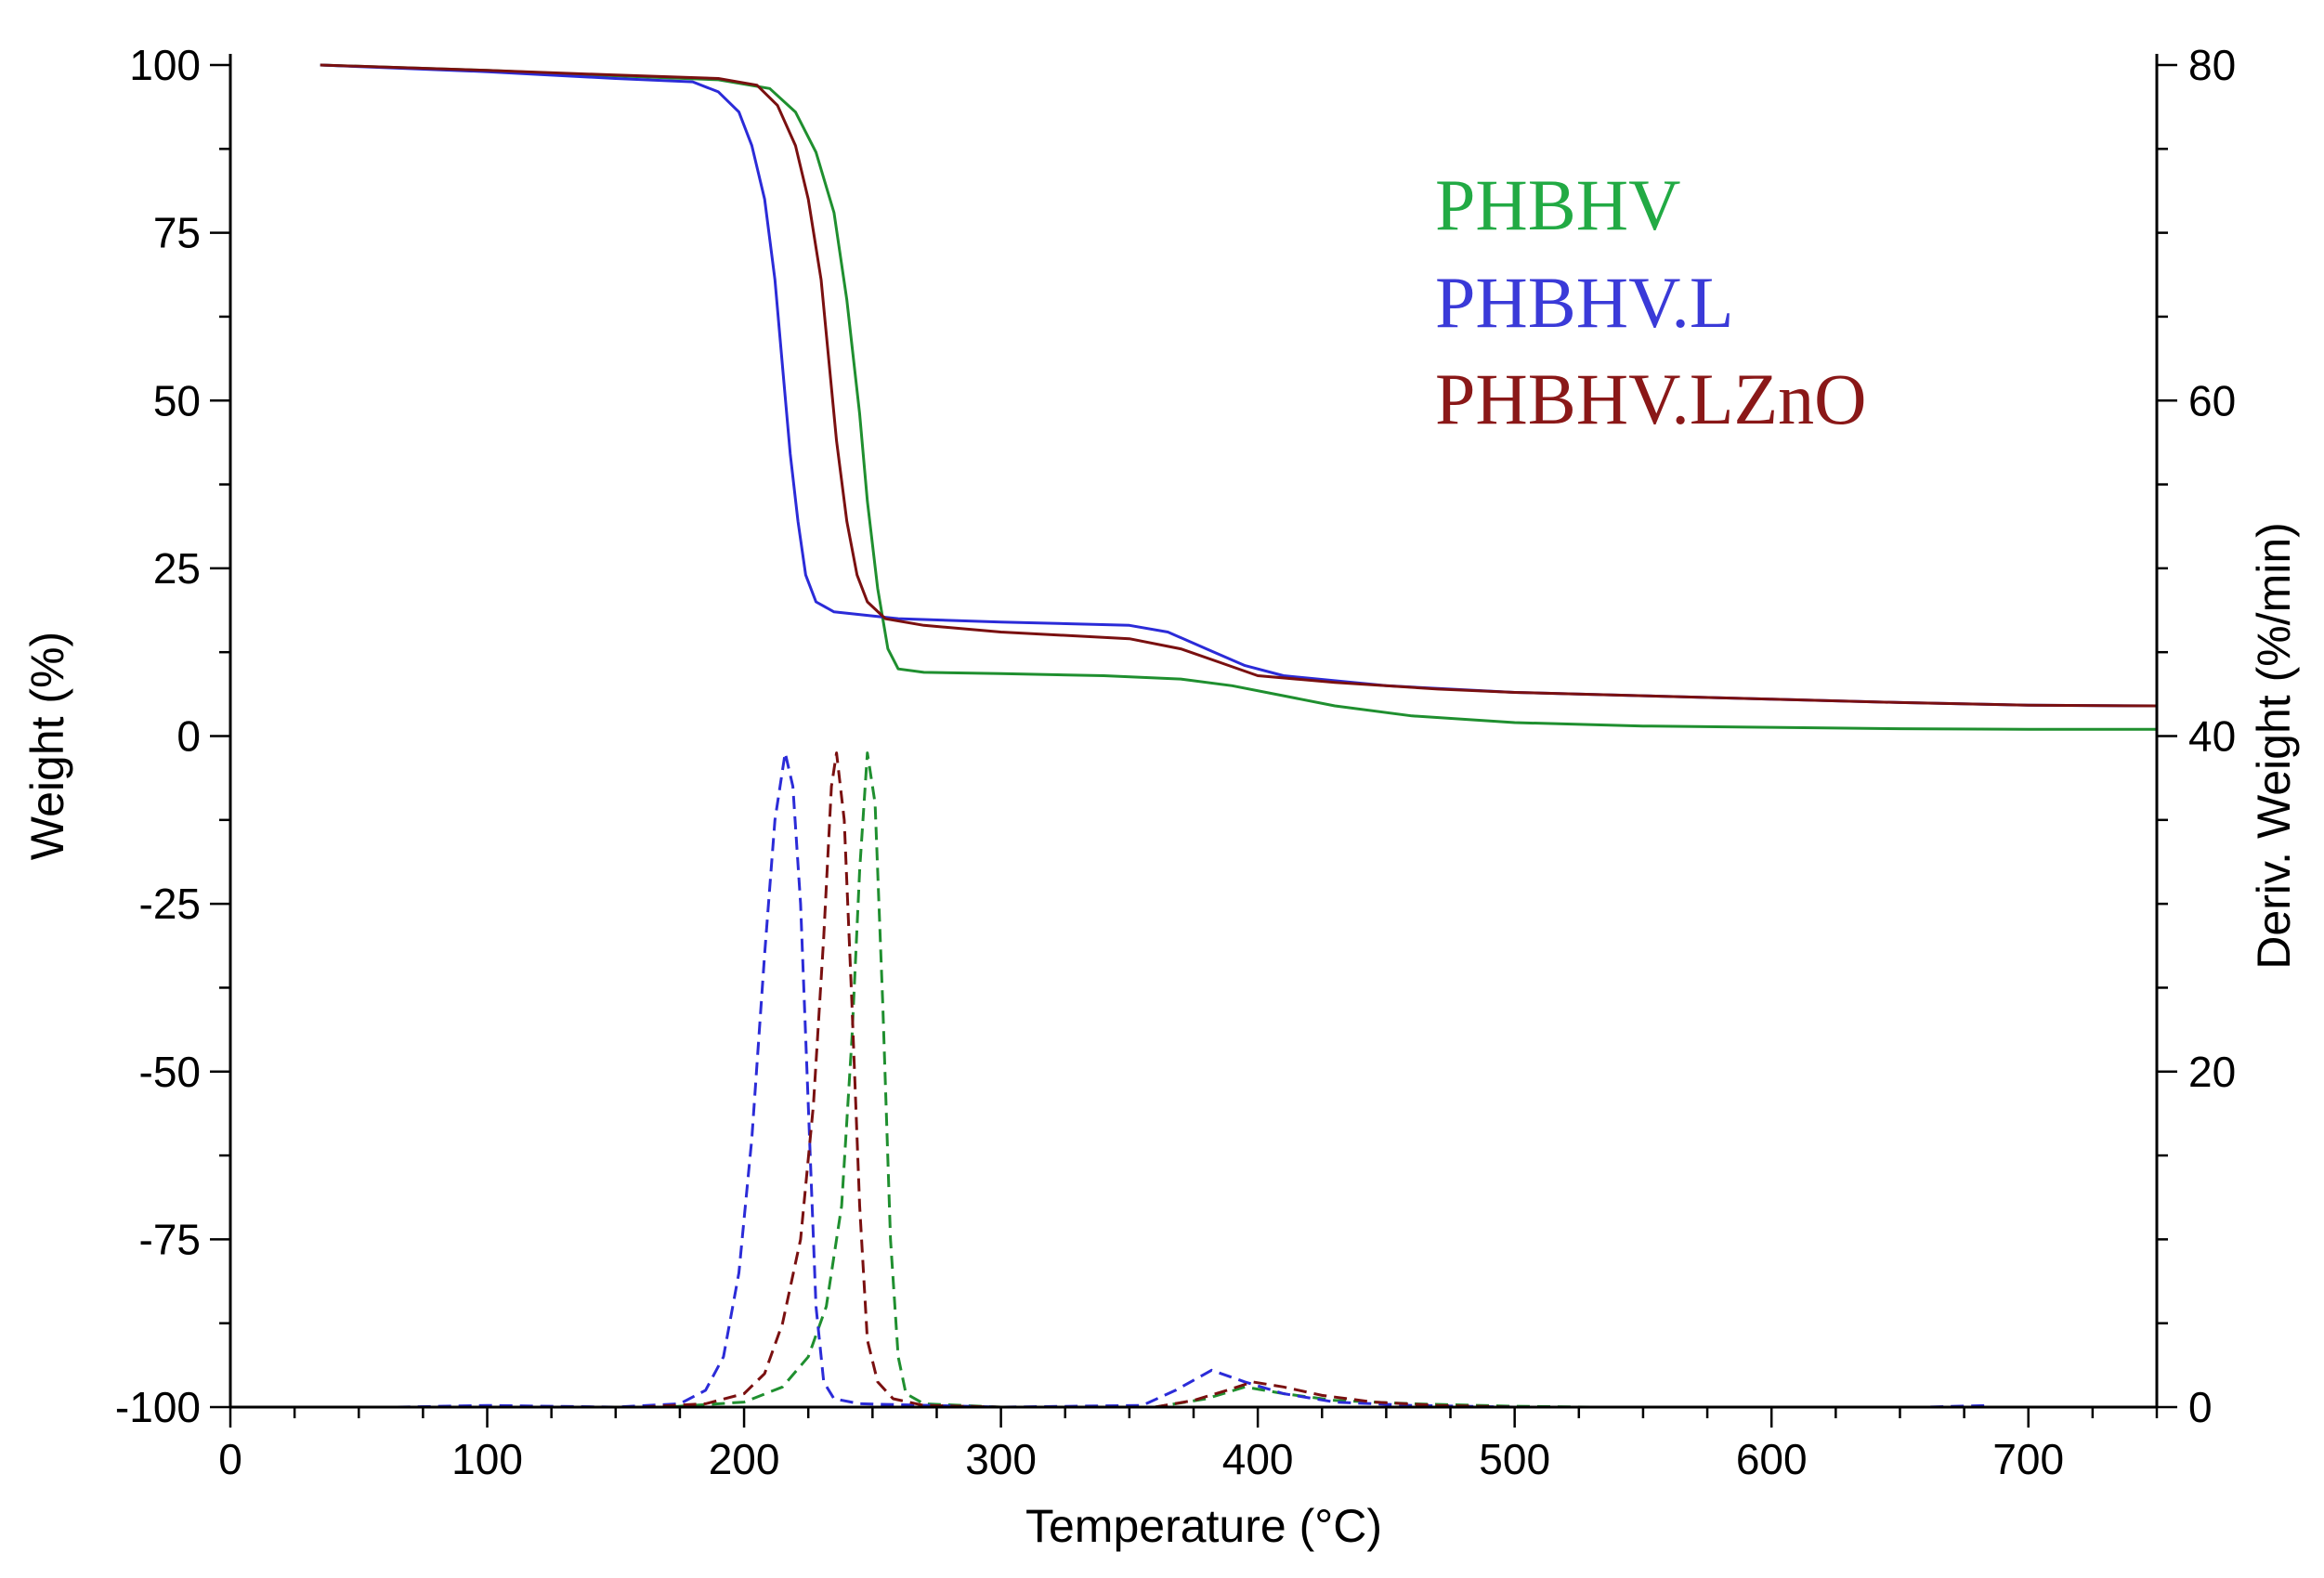 This screenshot has width=2324, height=1578. I want to click on x-tick-label: 200, so click(744, 1459).